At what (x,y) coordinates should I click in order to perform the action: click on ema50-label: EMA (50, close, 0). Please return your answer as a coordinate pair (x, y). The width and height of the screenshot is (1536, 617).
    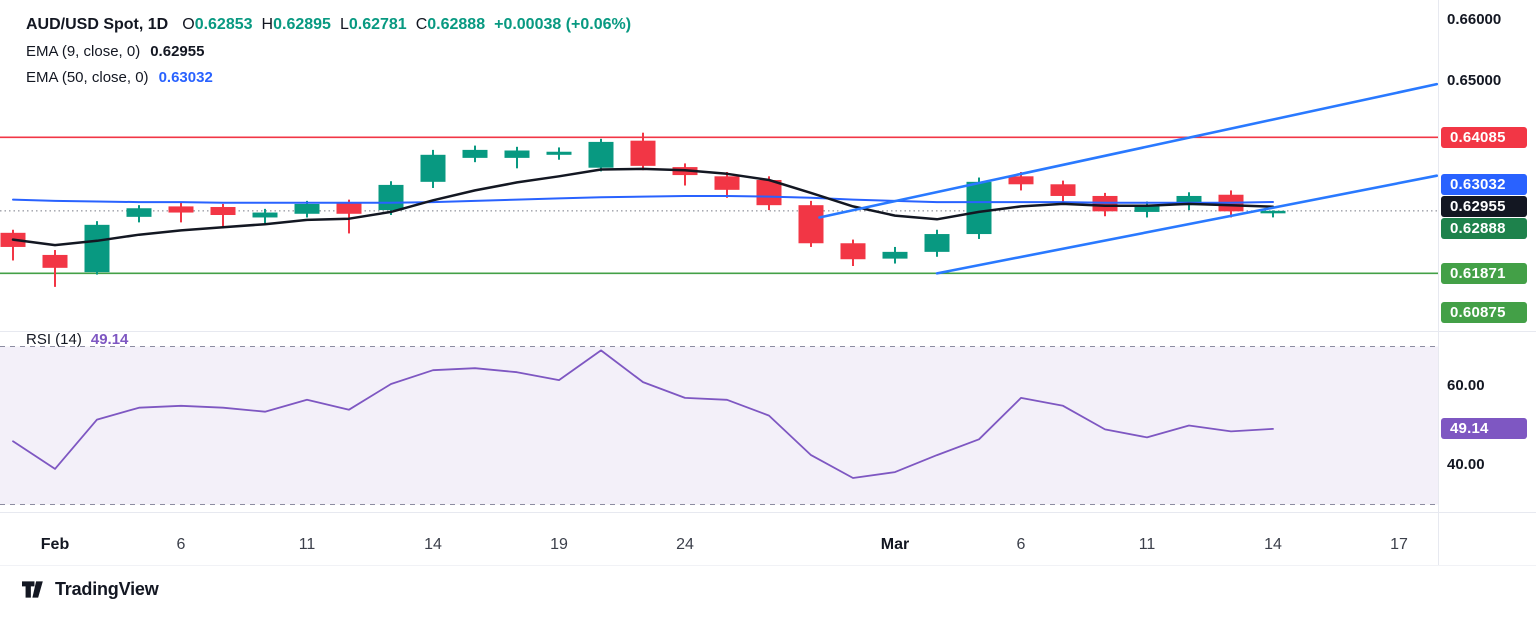
    Looking at the image, I should click on (87, 77).